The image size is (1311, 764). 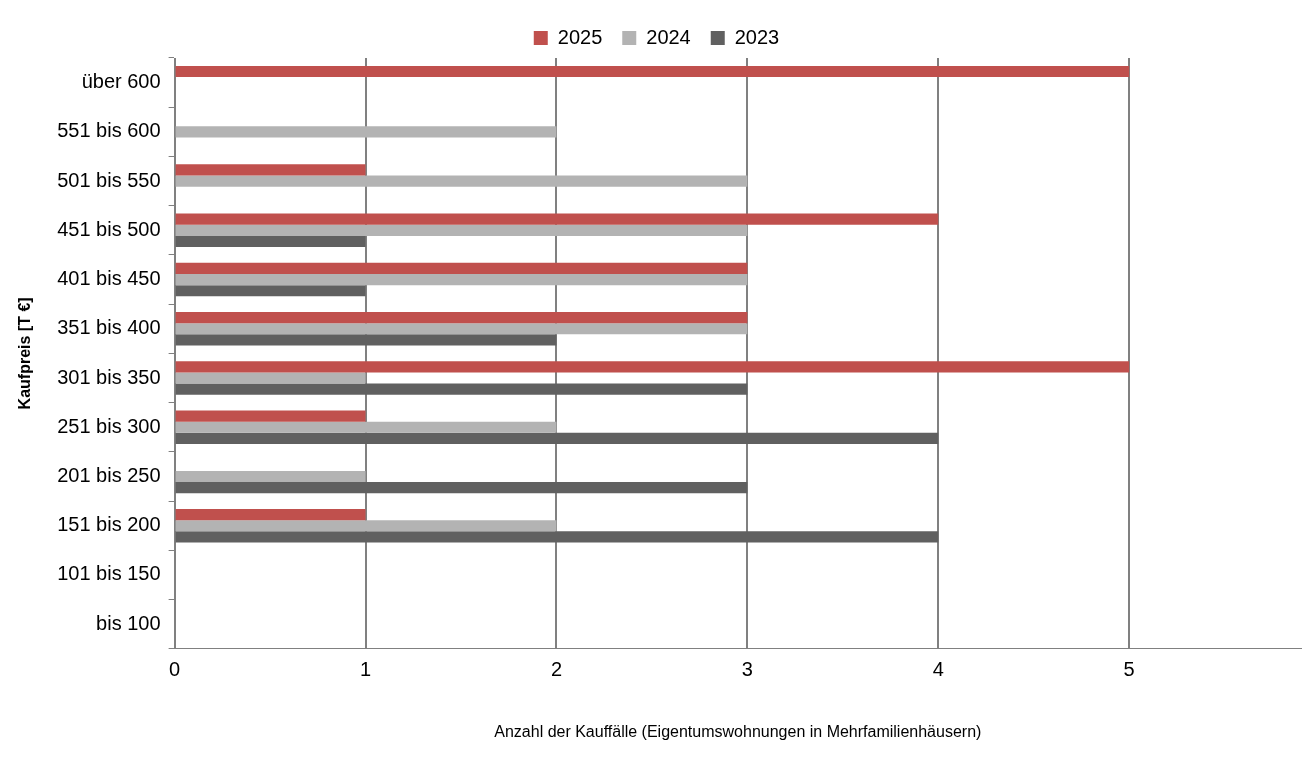 What do you see at coordinates (109, 179) in the screenshot?
I see `y-tick-label: 501 bis 550` at bounding box center [109, 179].